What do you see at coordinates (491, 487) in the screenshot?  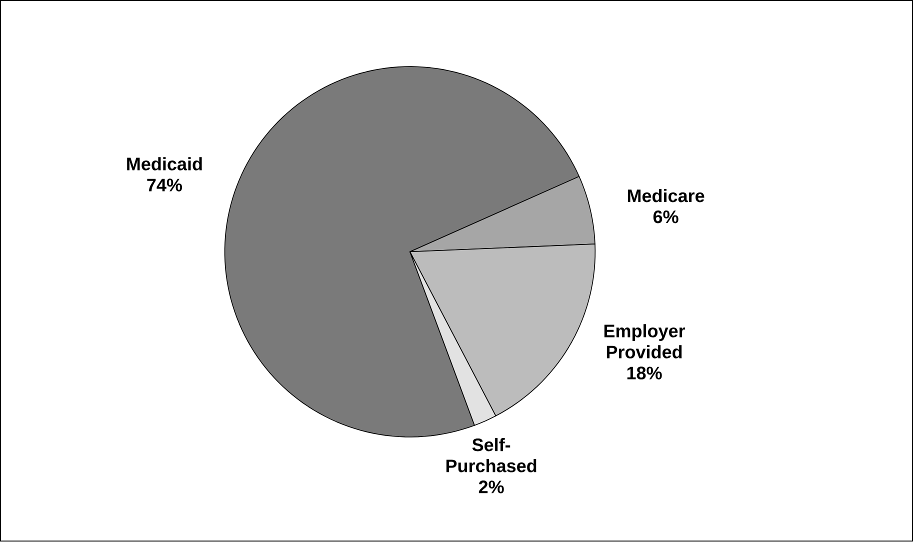 I see `data-label: 2%` at bounding box center [491, 487].